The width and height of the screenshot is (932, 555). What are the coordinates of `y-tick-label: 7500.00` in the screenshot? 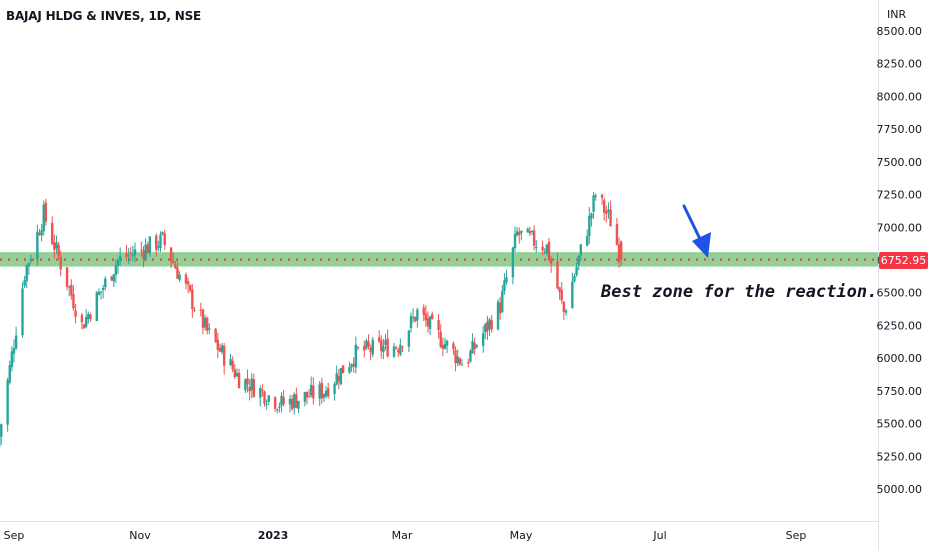 It's located at (900, 162).